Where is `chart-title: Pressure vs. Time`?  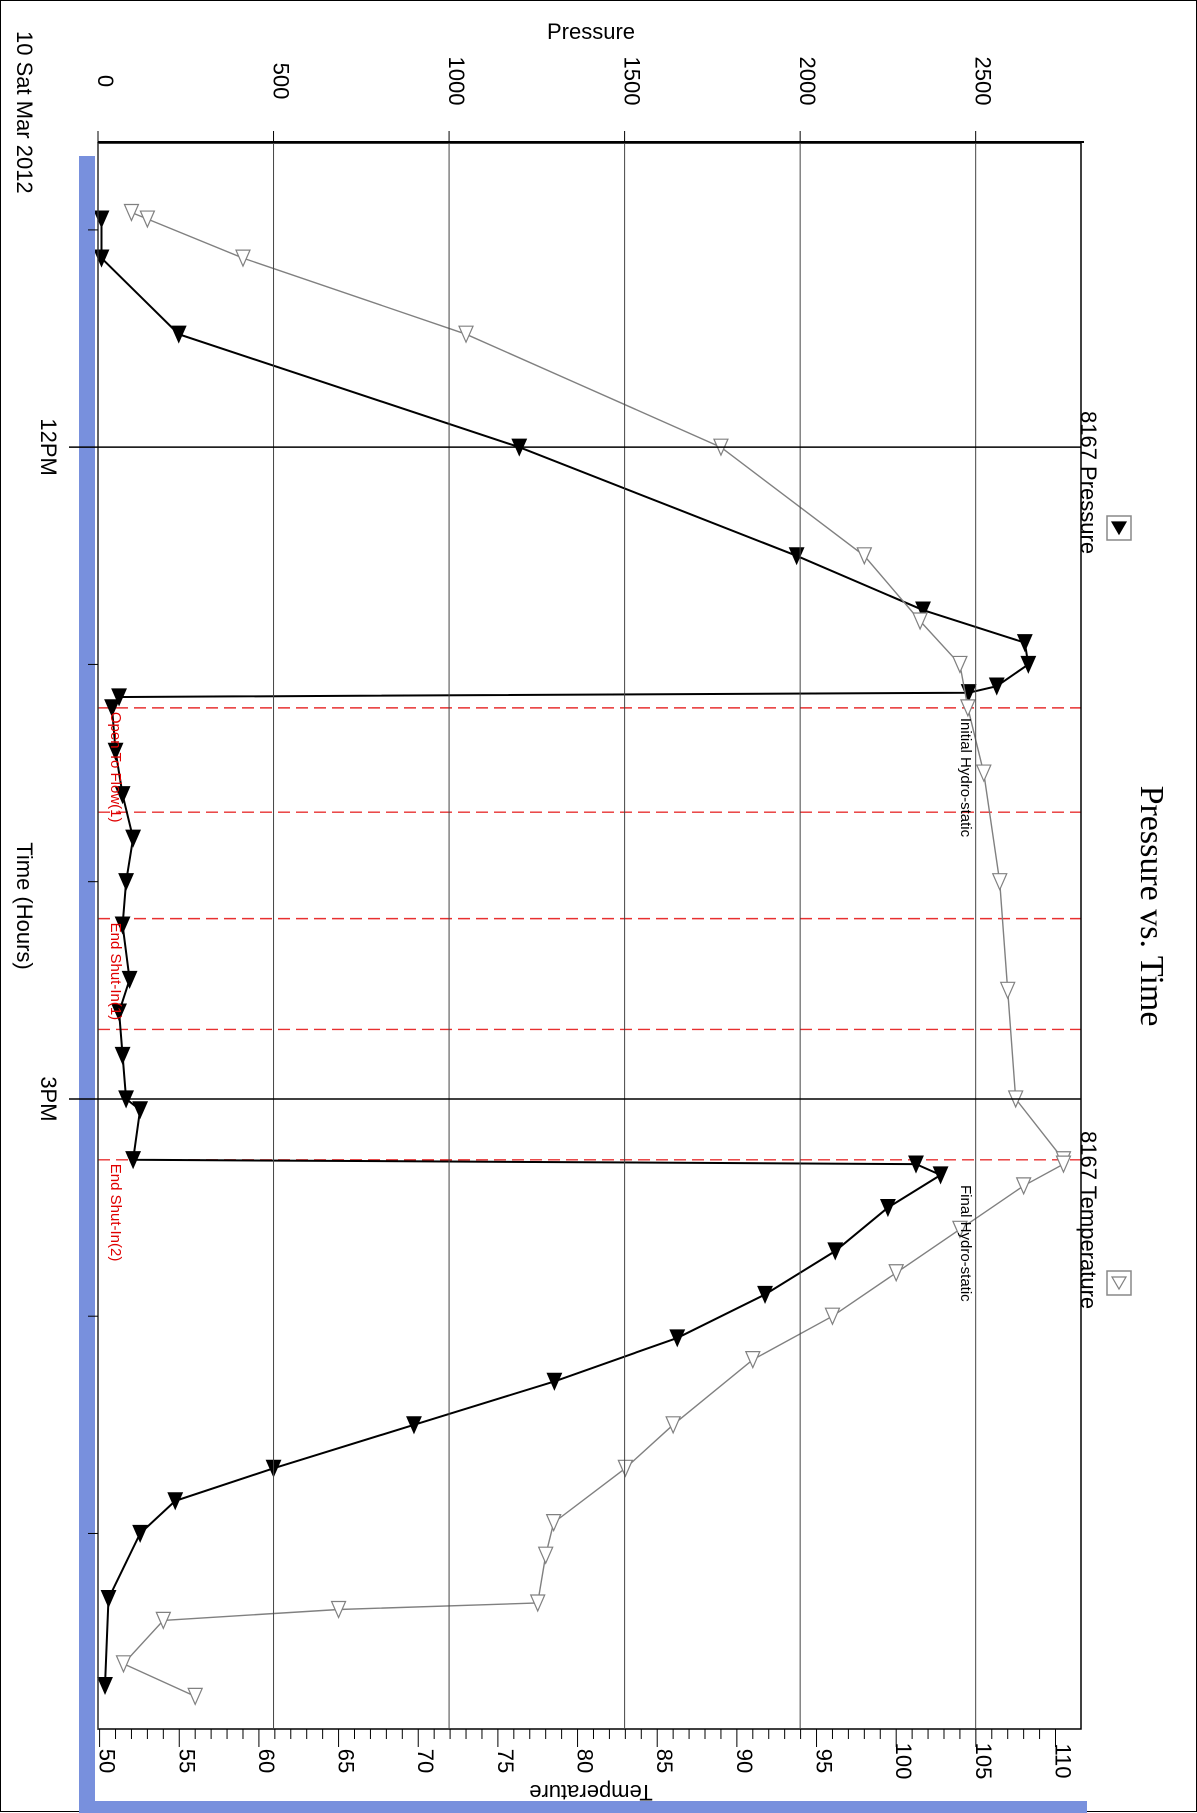 chart-title: Pressure vs. Time is located at coordinates (1151, 906).